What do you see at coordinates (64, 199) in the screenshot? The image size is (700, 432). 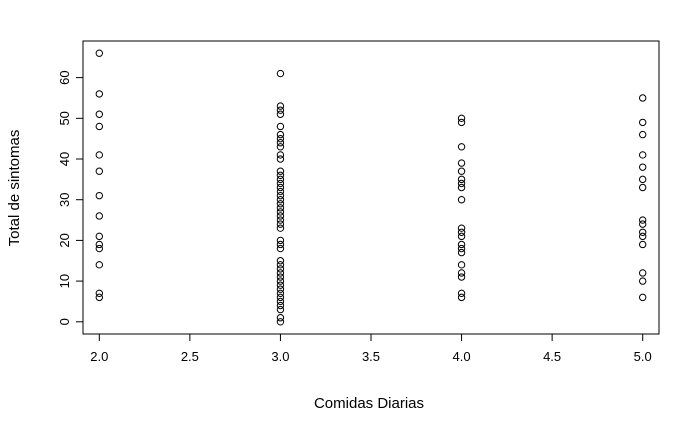 I see `y-tick-label: 30` at bounding box center [64, 199].